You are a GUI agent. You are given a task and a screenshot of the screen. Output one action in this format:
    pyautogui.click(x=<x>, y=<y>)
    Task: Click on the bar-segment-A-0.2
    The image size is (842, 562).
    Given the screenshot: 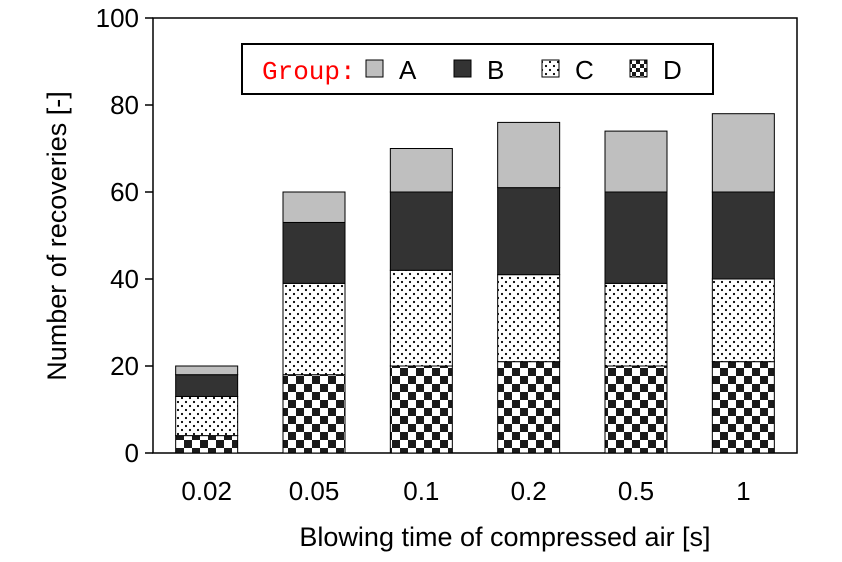 What is the action you would take?
    pyautogui.click(x=529, y=155)
    